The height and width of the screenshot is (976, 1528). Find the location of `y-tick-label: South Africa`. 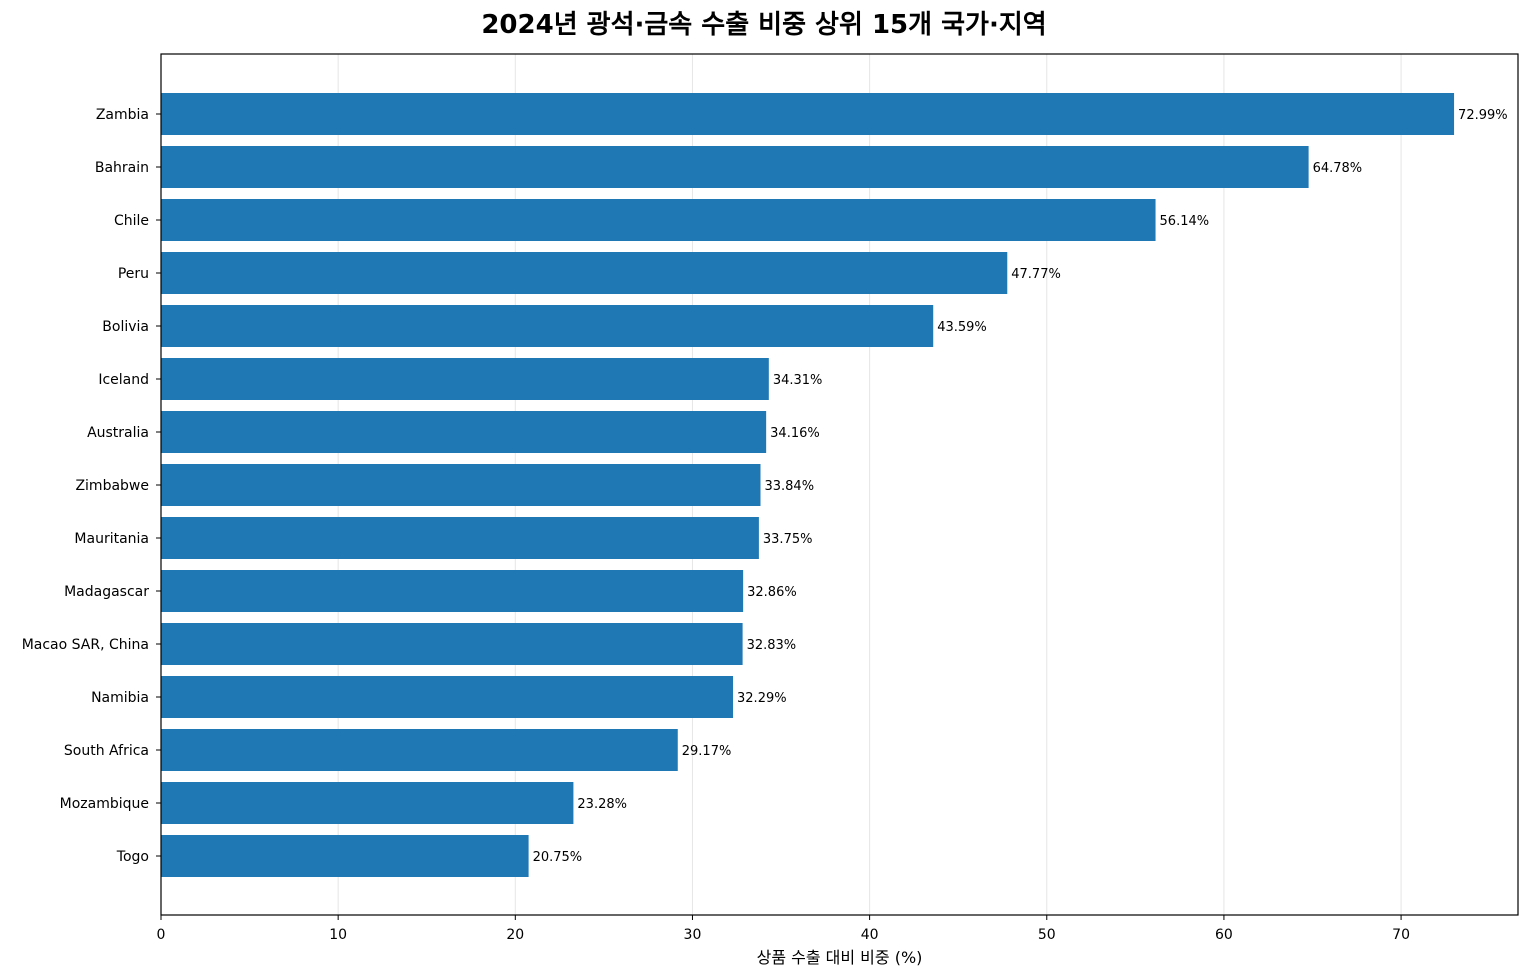

y-tick-label: South Africa is located at coordinates (106, 751).